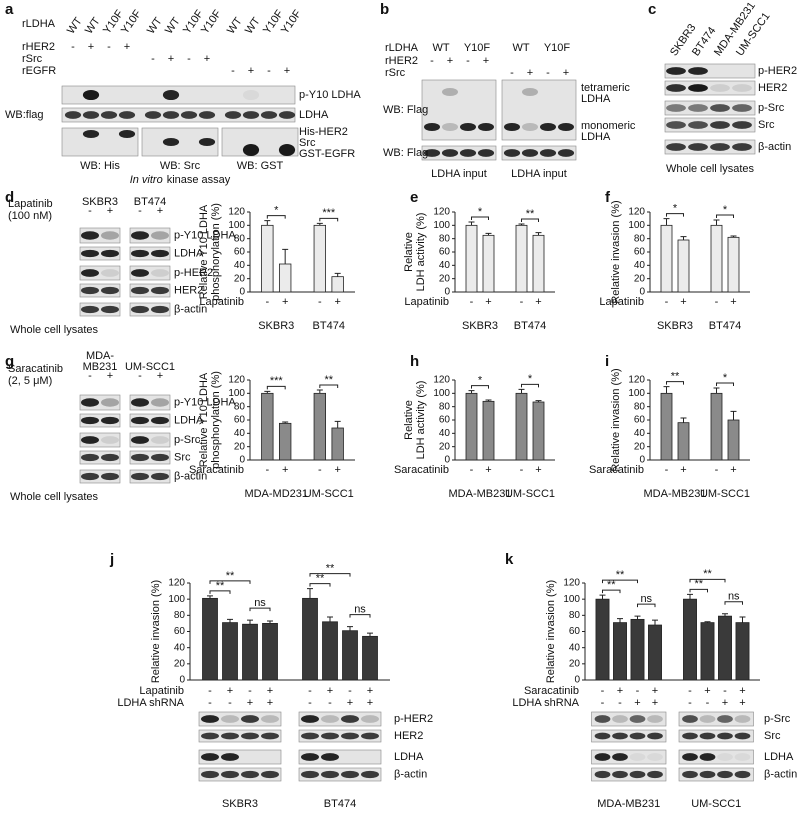  What do you see at coordinates (240, 804) in the screenshot?
I see `group-label: SKBR3` at bounding box center [240, 804].